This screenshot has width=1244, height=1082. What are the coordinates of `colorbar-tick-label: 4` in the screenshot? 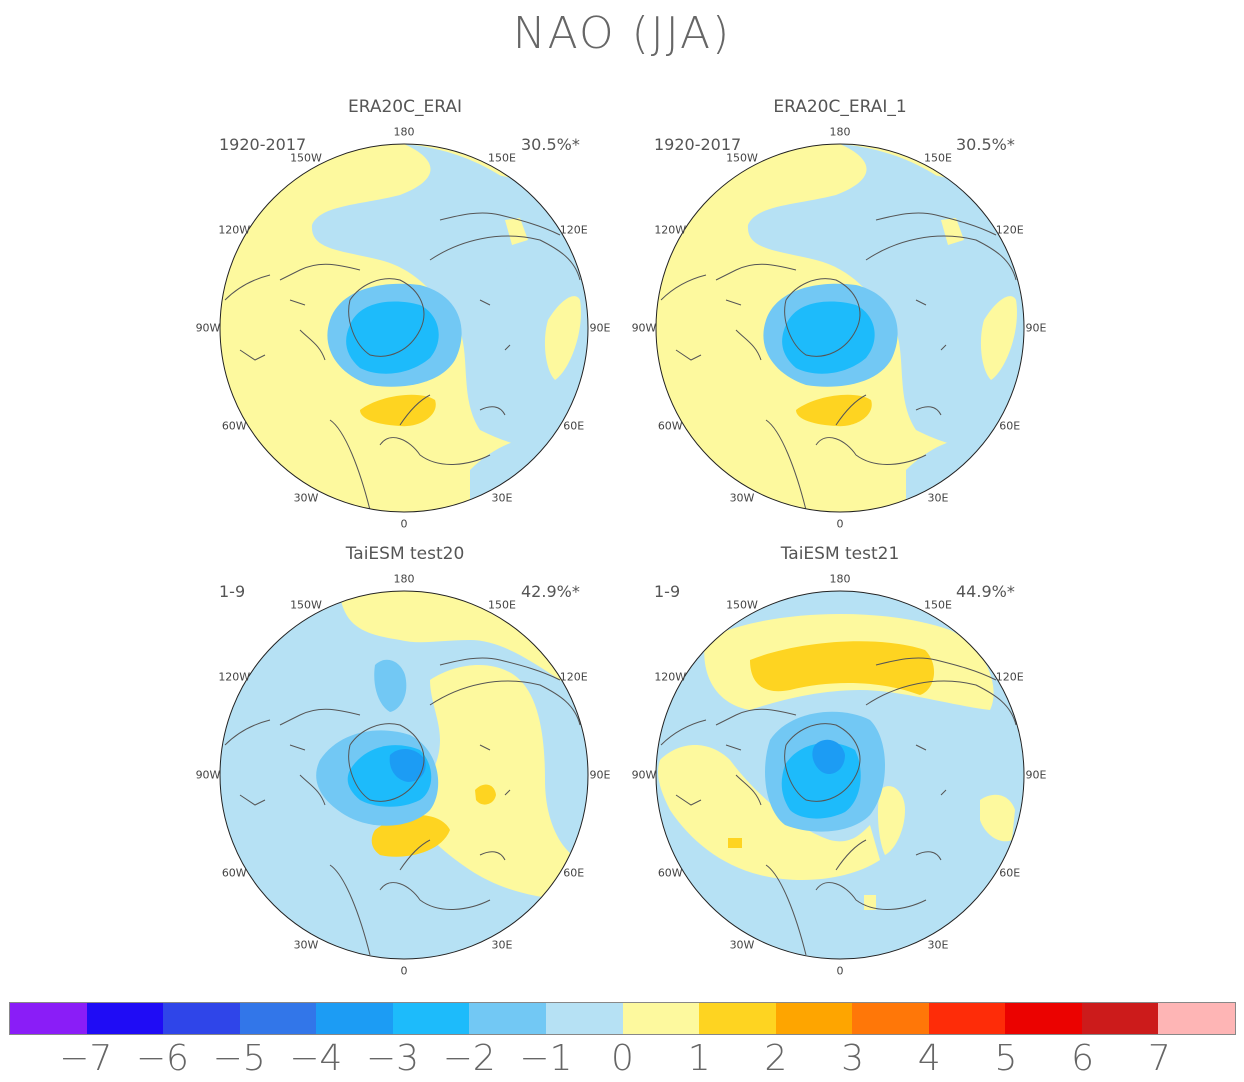 It's located at (929, 1058).